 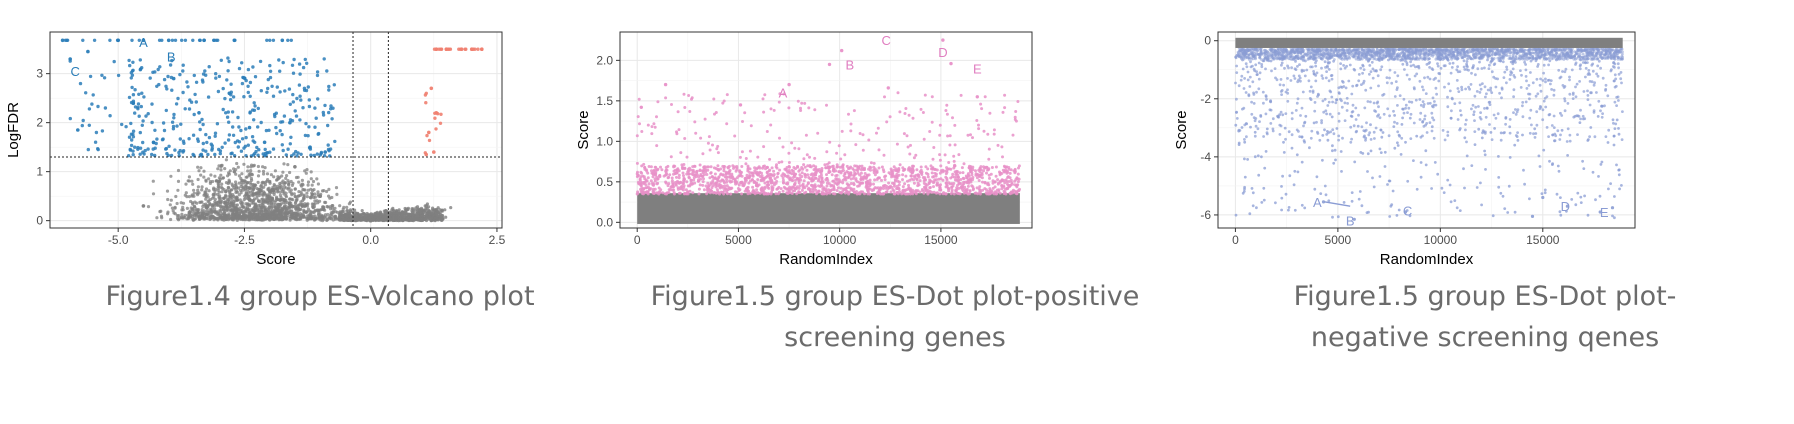 What do you see at coordinates (826, 259) in the screenshot?
I see `x-axis-label: RandomIndex` at bounding box center [826, 259].